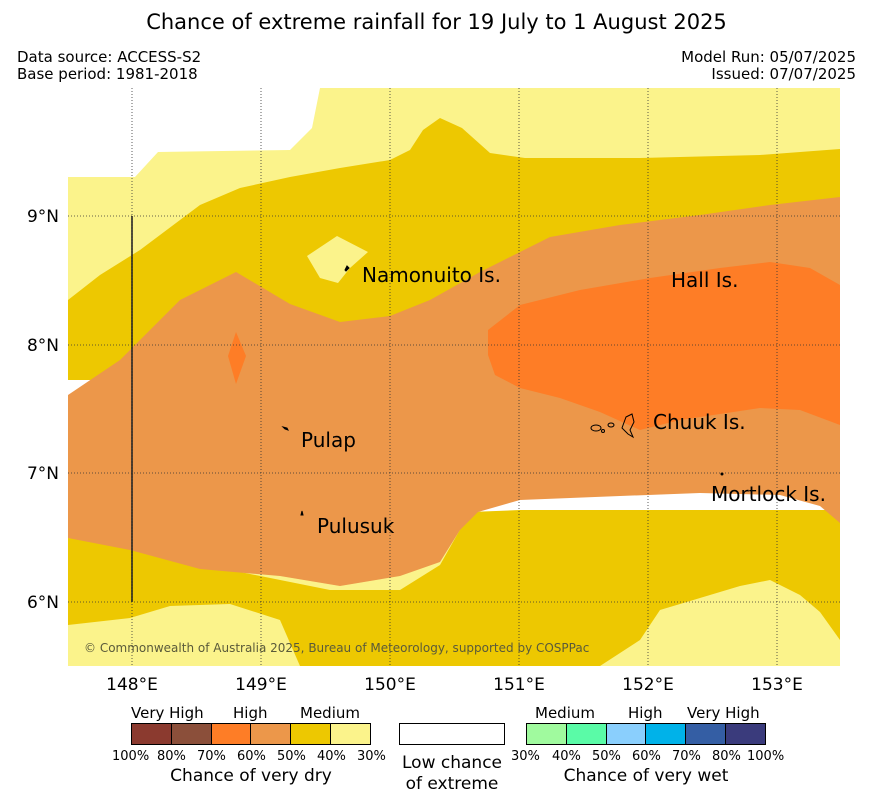 The image size is (873, 804). Describe the element at coordinates (302, 513) in the screenshot. I see `island-pulusuk` at that location.